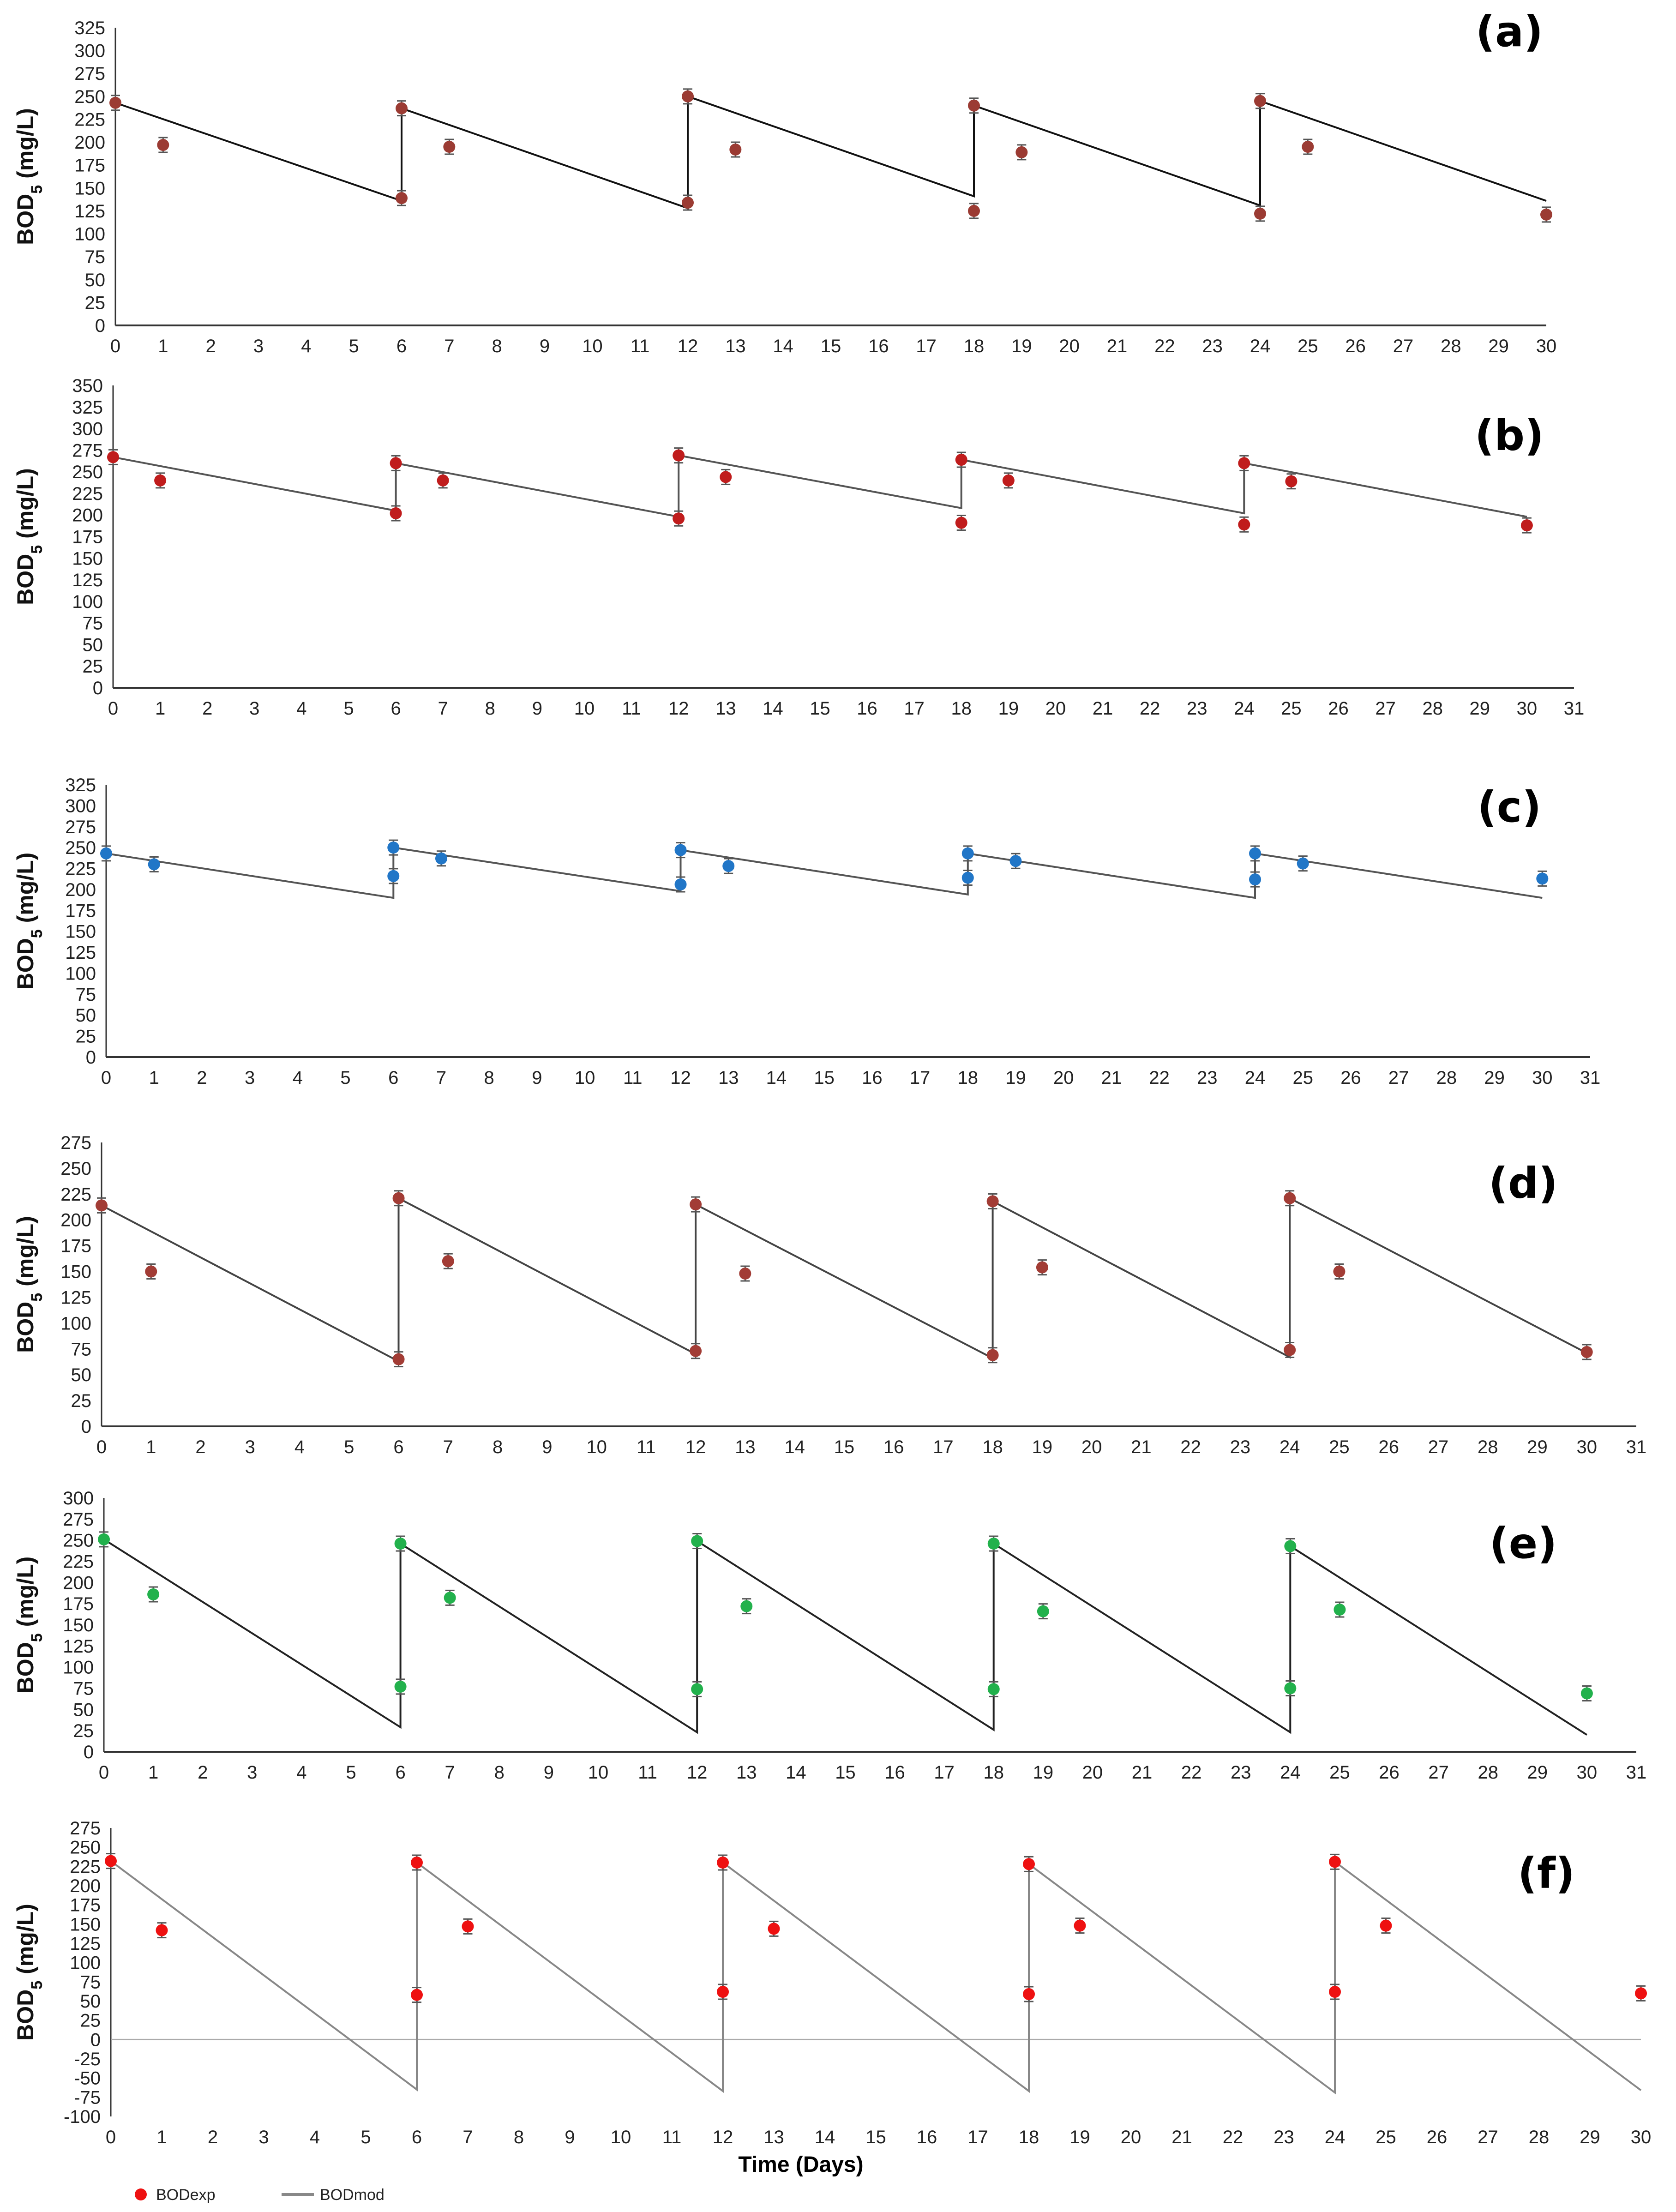  What do you see at coordinates (944, 1772) in the screenshot?
I see `x-tick-label-e: 17` at bounding box center [944, 1772].